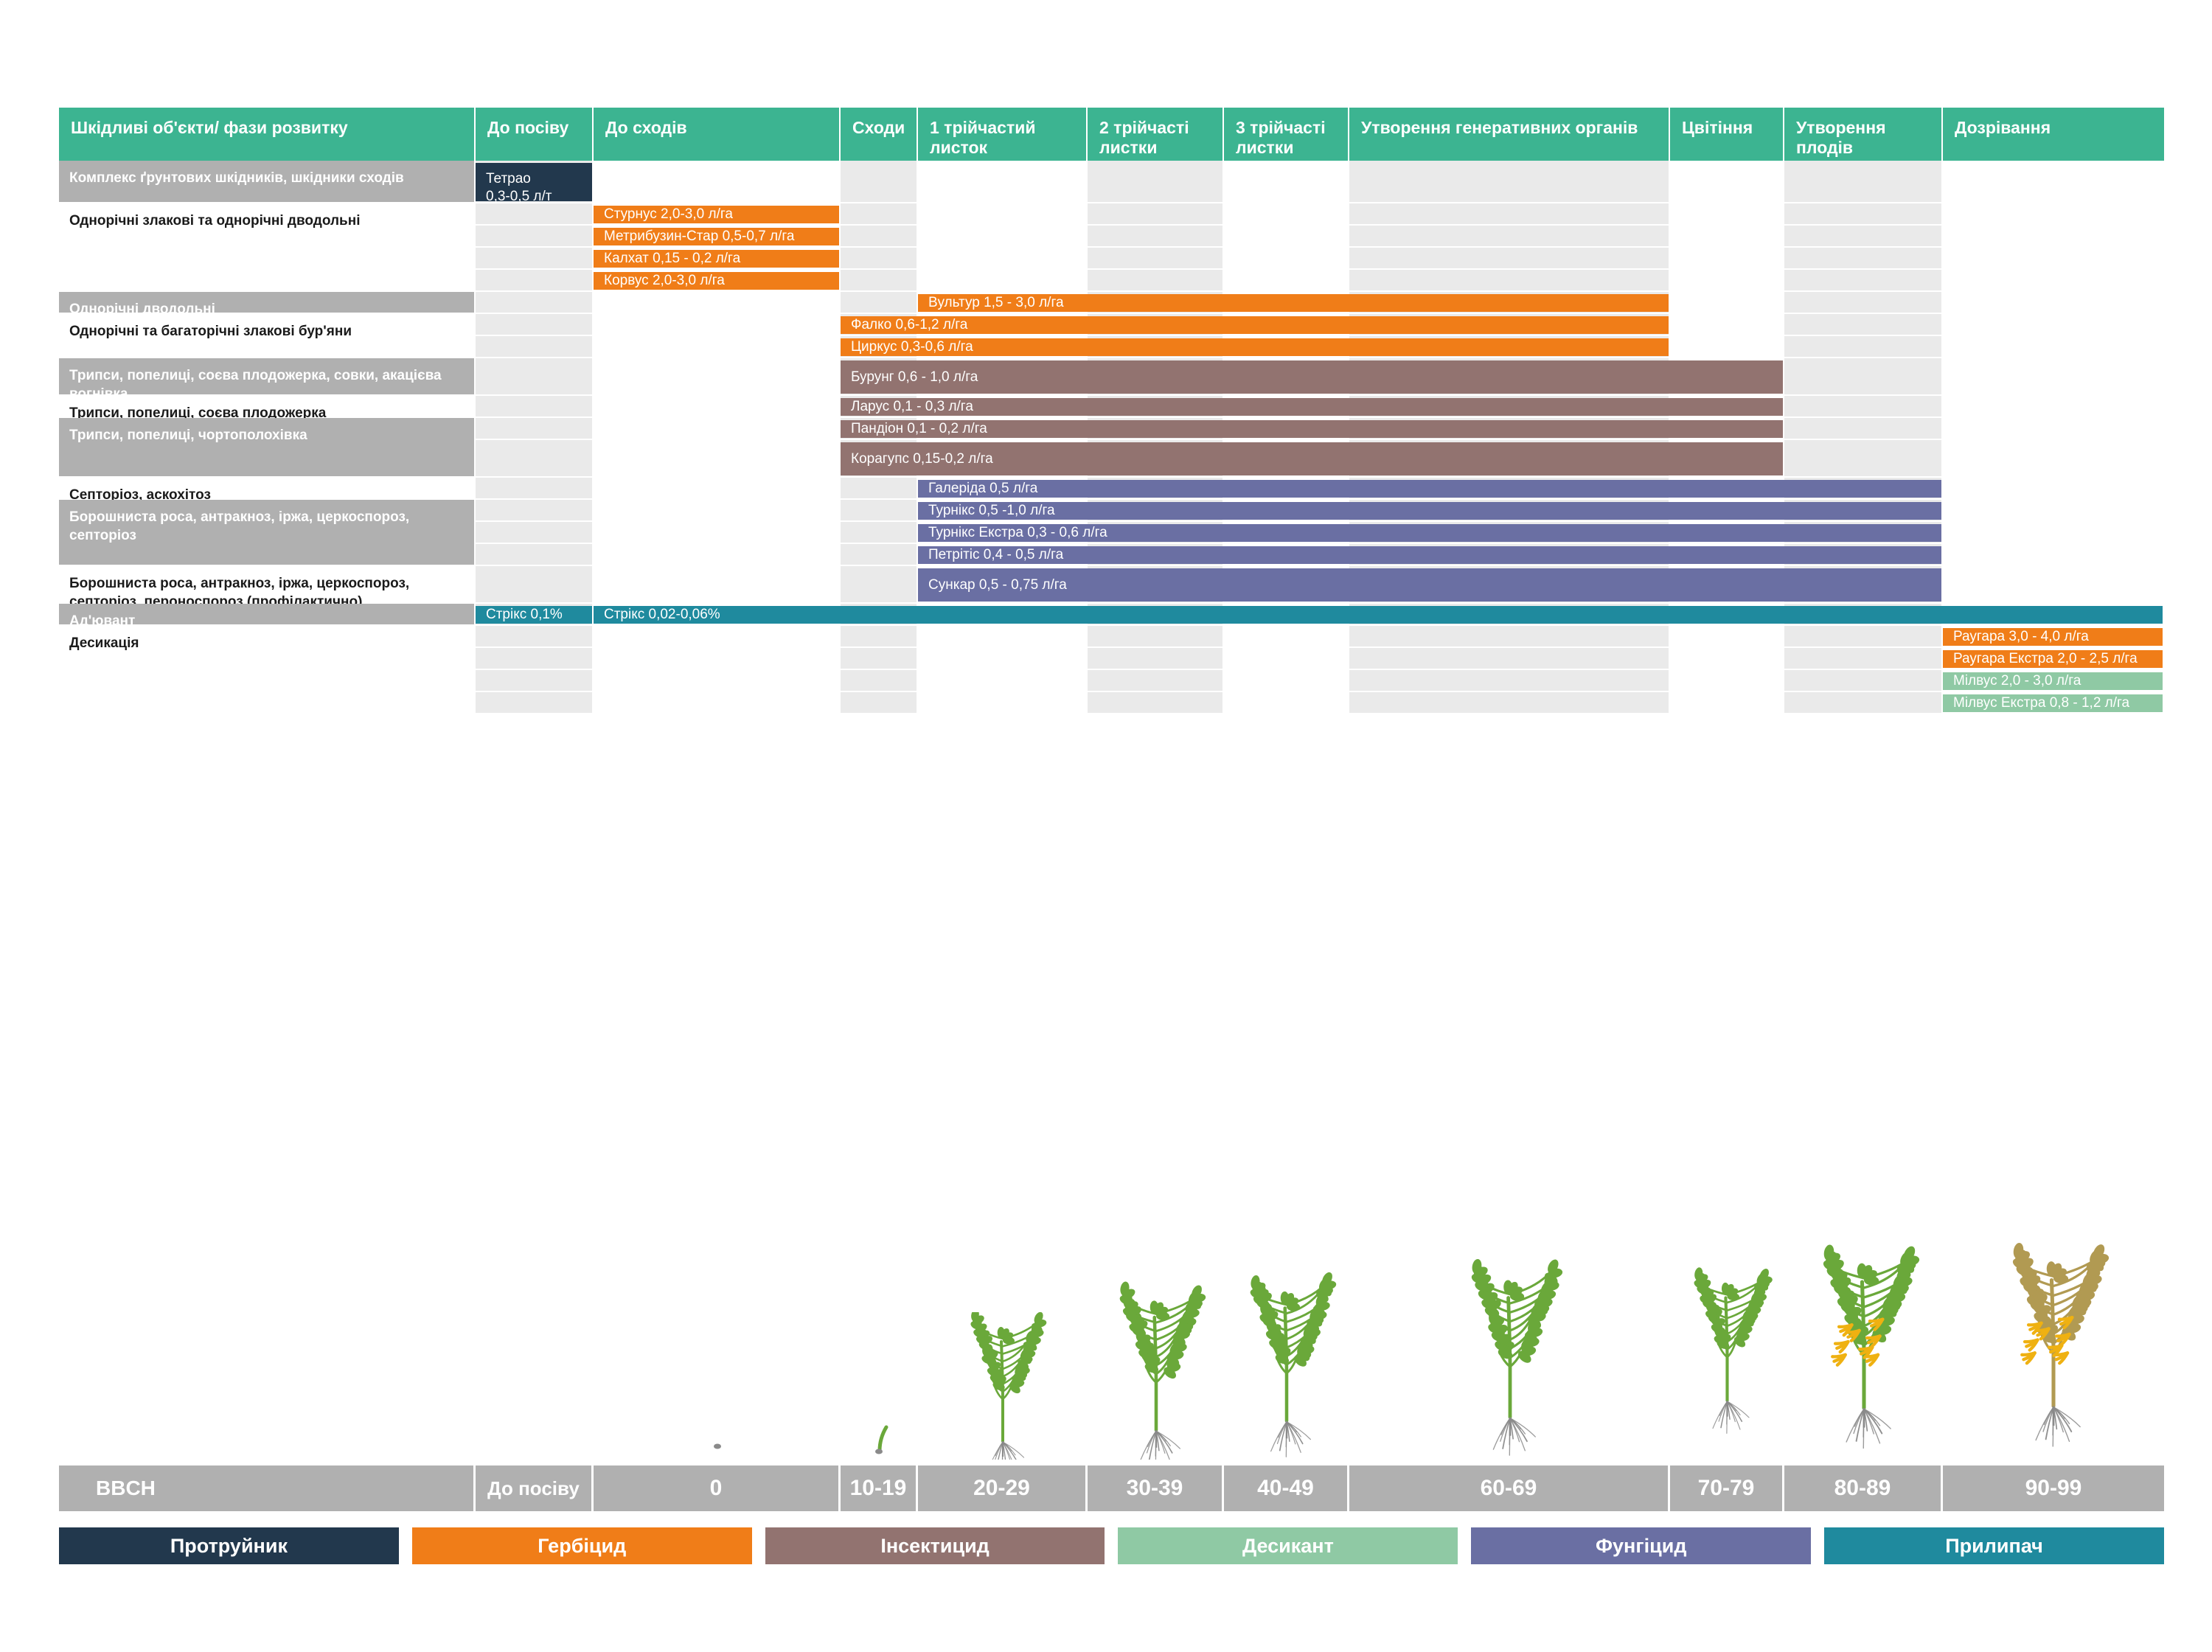 This screenshot has height=1652, width=2212. What do you see at coordinates (1312, 377) in the screenshot?
I see `product-bar: Бурунг 0,6 - 1,0 л/га` at bounding box center [1312, 377].